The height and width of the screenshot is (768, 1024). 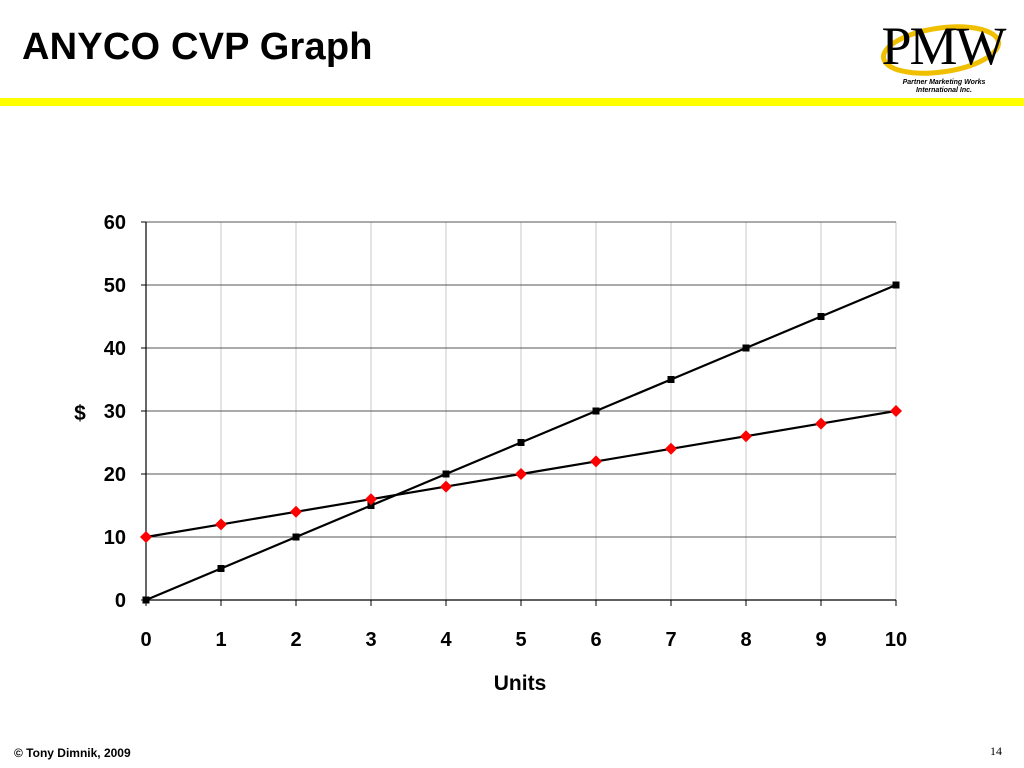 I want to click on page-number: 14, so click(x=996, y=751).